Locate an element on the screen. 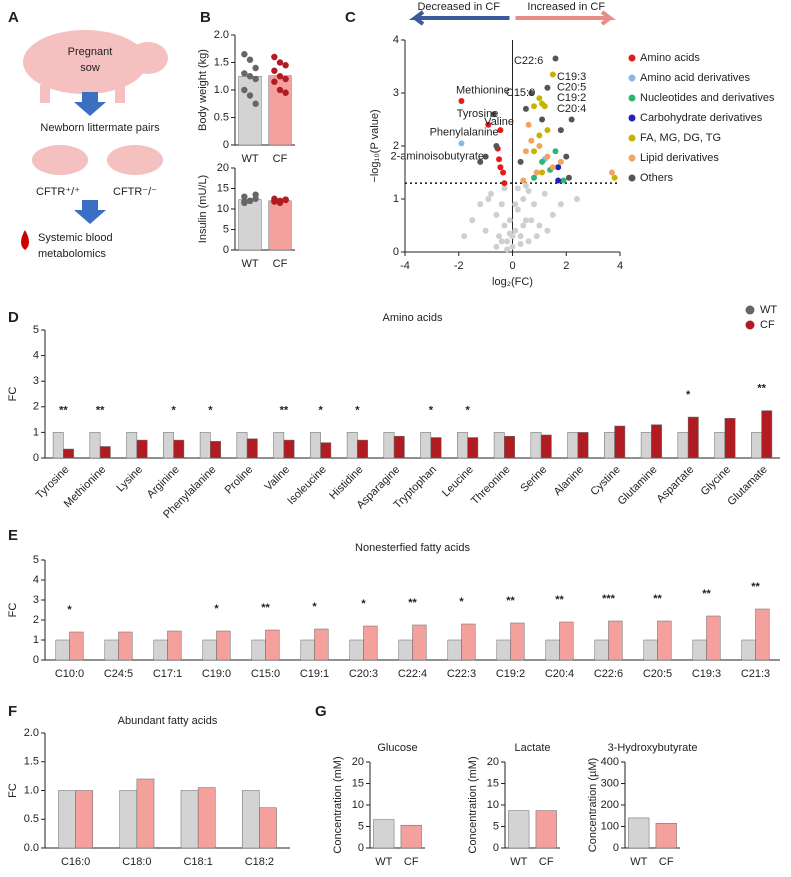 The width and height of the screenshot is (791, 877). y-tick-label: 4 is located at coordinates (36, 356).